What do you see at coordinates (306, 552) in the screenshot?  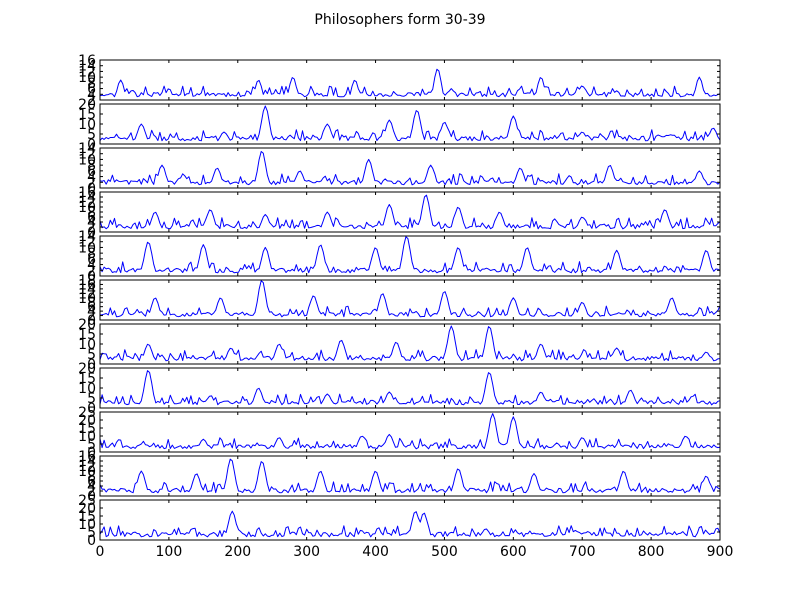 I see `x-tick-label: 300` at bounding box center [306, 552].